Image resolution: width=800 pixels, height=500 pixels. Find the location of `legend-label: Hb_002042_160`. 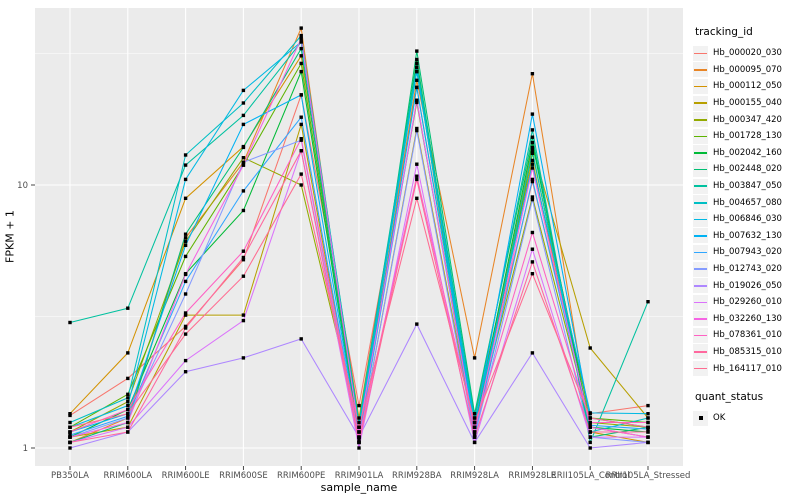

legend-label: Hb_002042_160 is located at coordinates (747, 152).